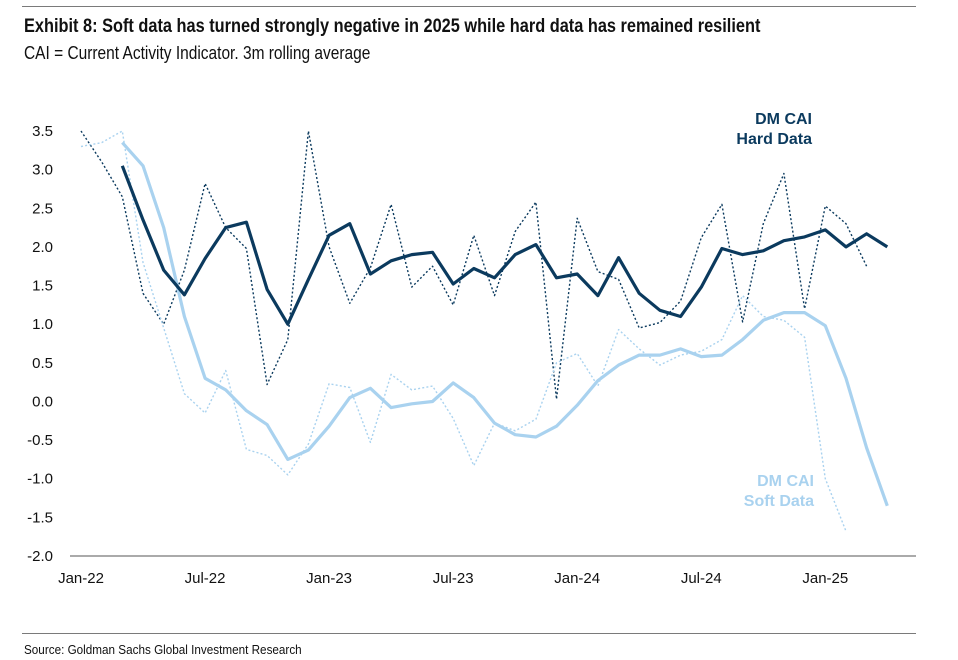  What do you see at coordinates (329, 578) in the screenshot?
I see `x-tick-label: Jan-23` at bounding box center [329, 578].